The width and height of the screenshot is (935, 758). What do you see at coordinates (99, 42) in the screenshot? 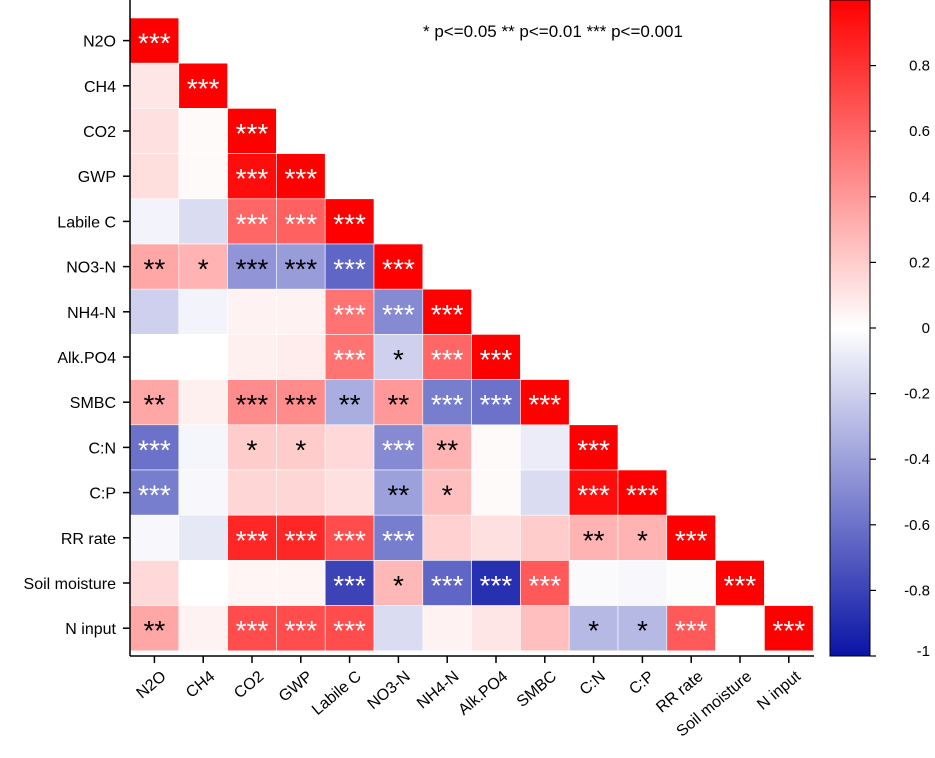
I see `y-axis-label: N2O` at bounding box center [99, 42].